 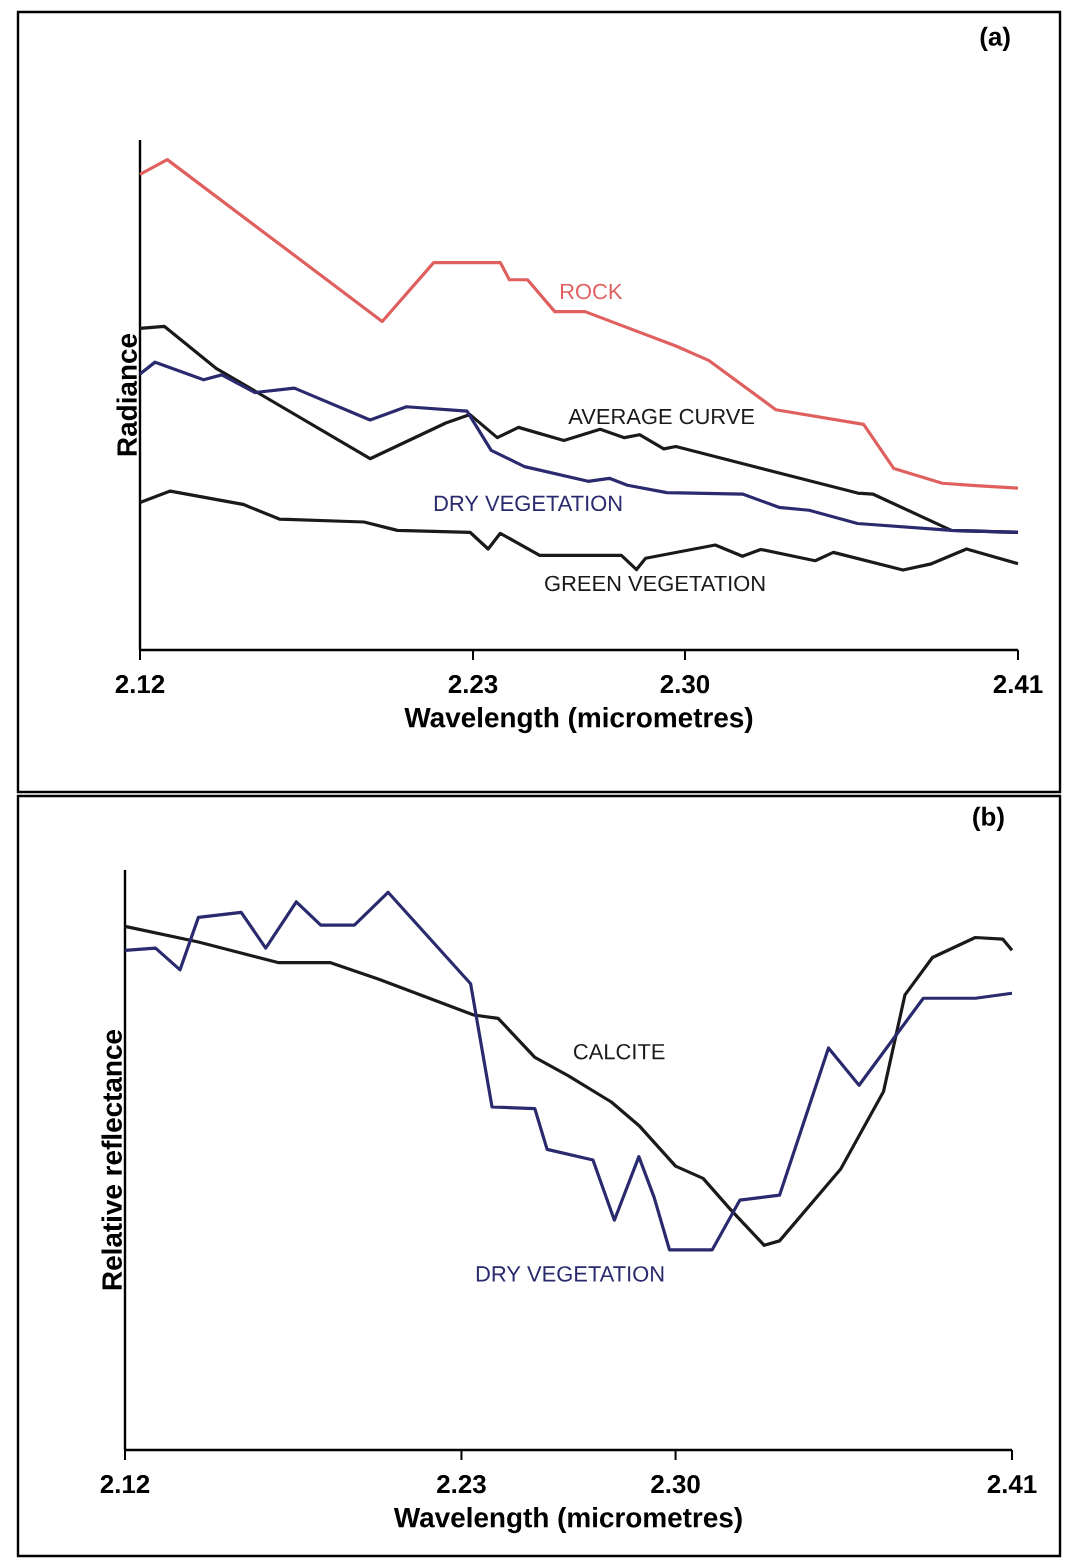 I want to click on chart-title: (a), so click(x=995, y=38).